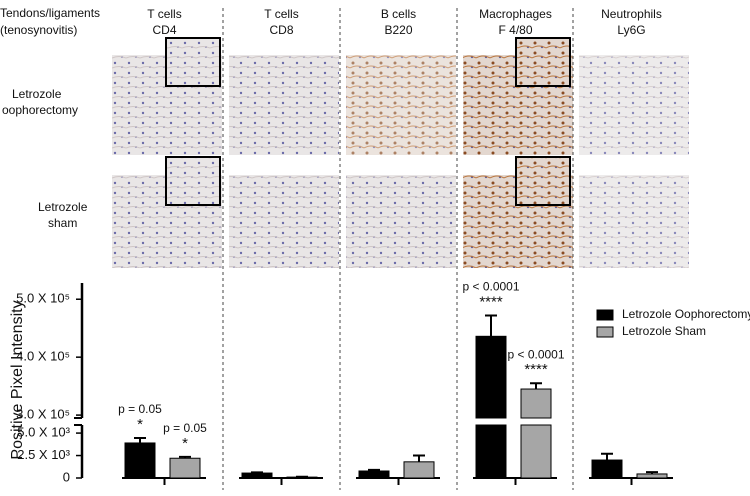 The image size is (750, 496). What do you see at coordinates (50, 13) in the screenshot?
I see `figure-title: Tendons/ligaments` at bounding box center [50, 13].